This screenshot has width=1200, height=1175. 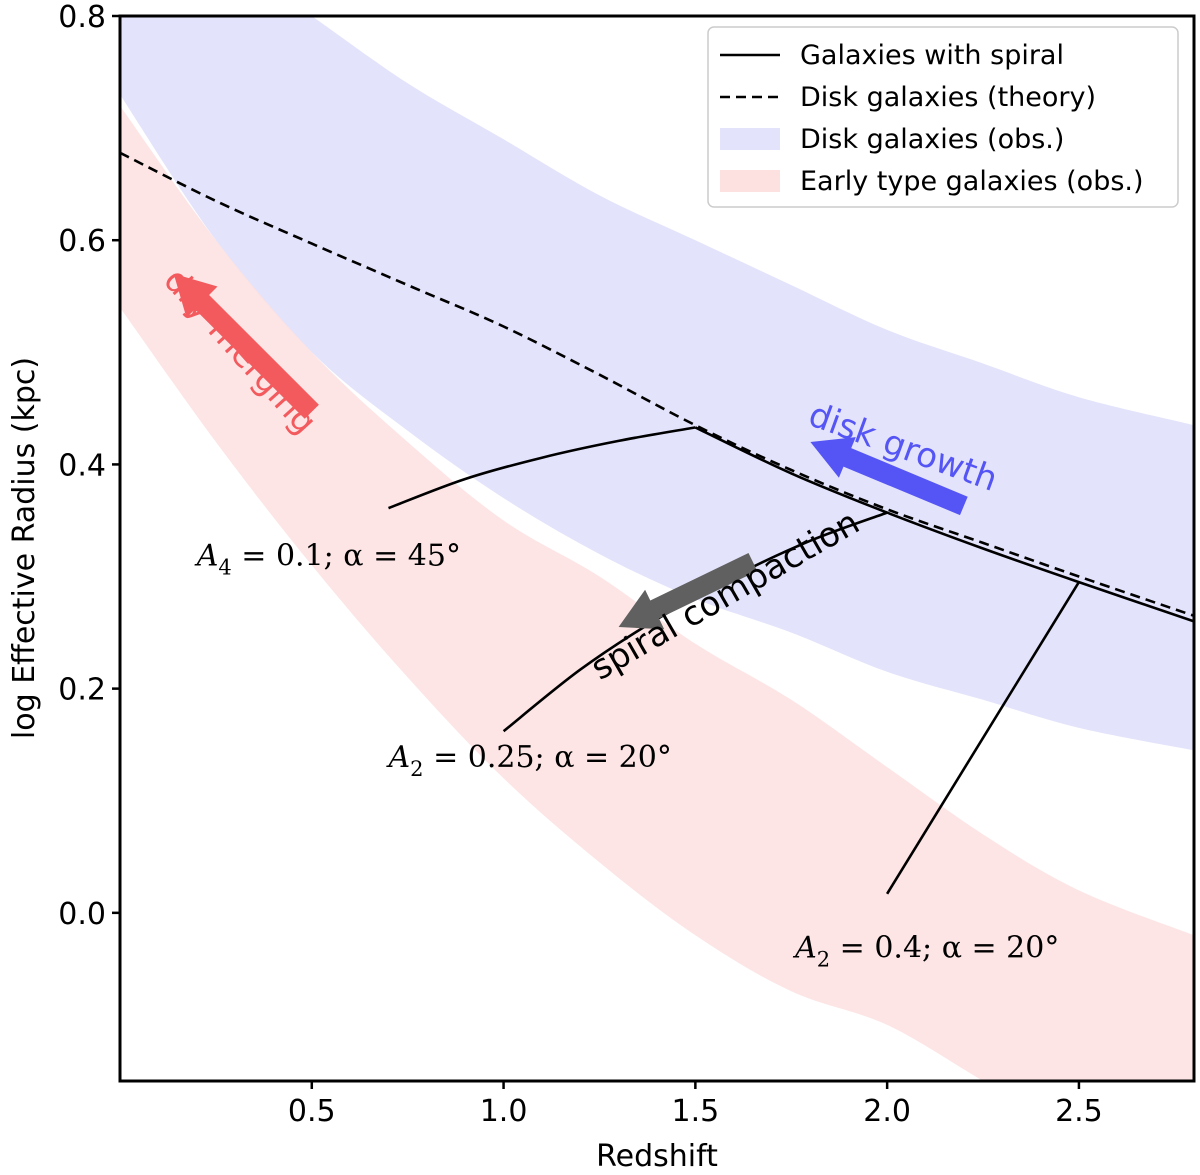 What do you see at coordinates (504, 1111) in the screenshot?
I see `x-tick-label: 1.0` at bounding box center [504, 1111].